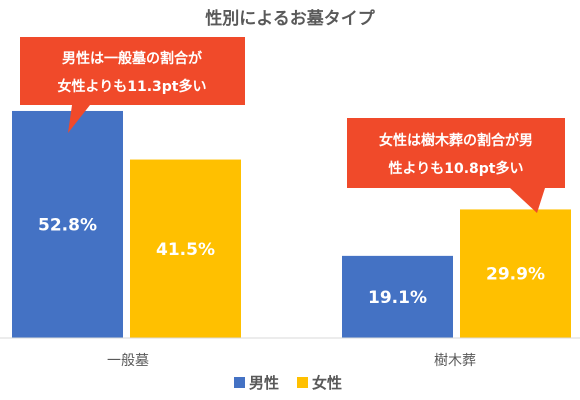 This screenshot has height=400, width=580. Describe the element at coordinates (239, 382) in the screenshot. I see `legend-swatch-male` at that location.